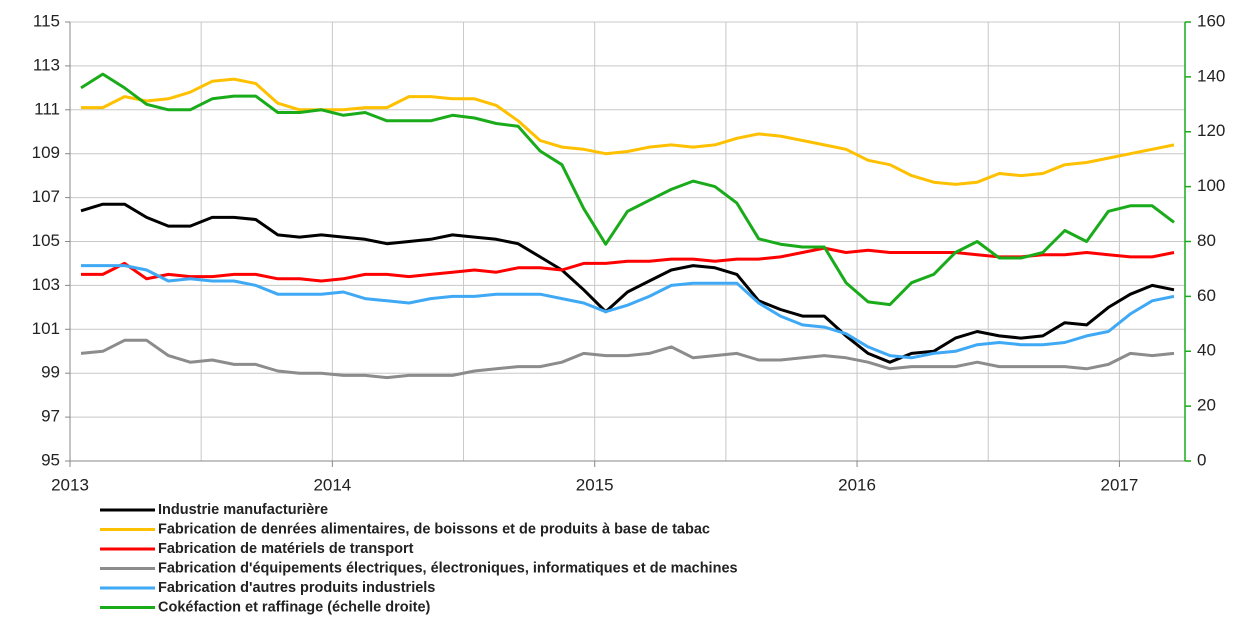 The width and height of the screenshot is (1250, 623). What do you see at coordinates (46, 328) in the screenshot?
I see `y-tick-label: 101` at bounding box center [46, 328].